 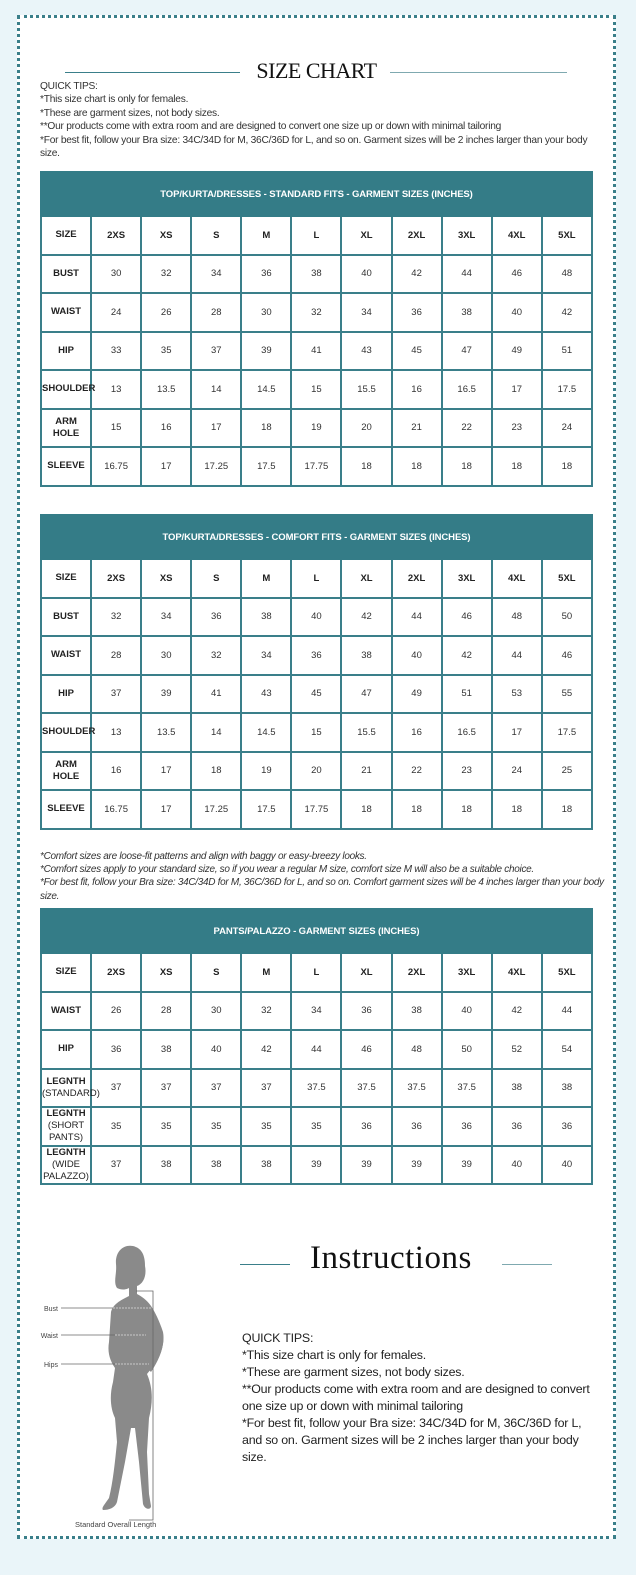 What do you see at coordinates (366, 389) in the screenshot?
I see `table-cell: 15.5` at bounding box center [366, 389].